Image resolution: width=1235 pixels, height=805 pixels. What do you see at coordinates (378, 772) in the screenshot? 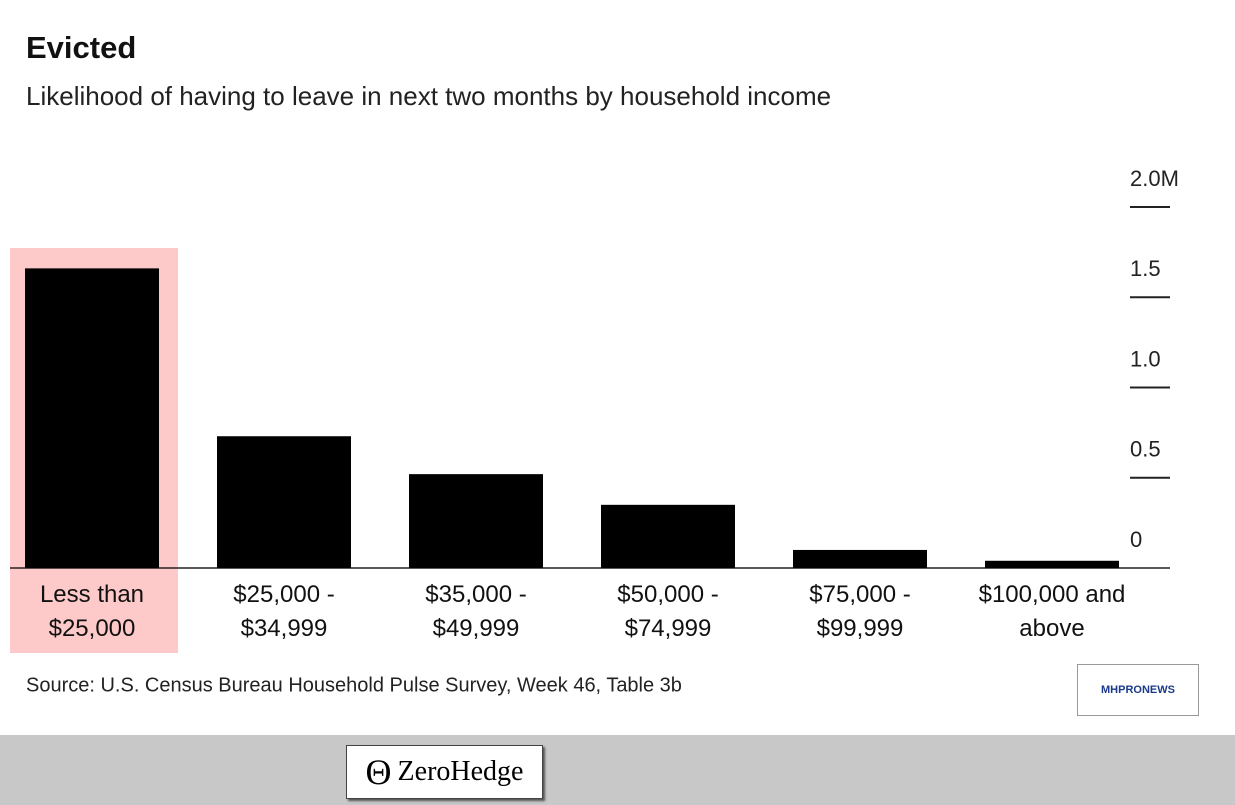
I see `brand-mark: Θ` at bounding box center [378, 772].